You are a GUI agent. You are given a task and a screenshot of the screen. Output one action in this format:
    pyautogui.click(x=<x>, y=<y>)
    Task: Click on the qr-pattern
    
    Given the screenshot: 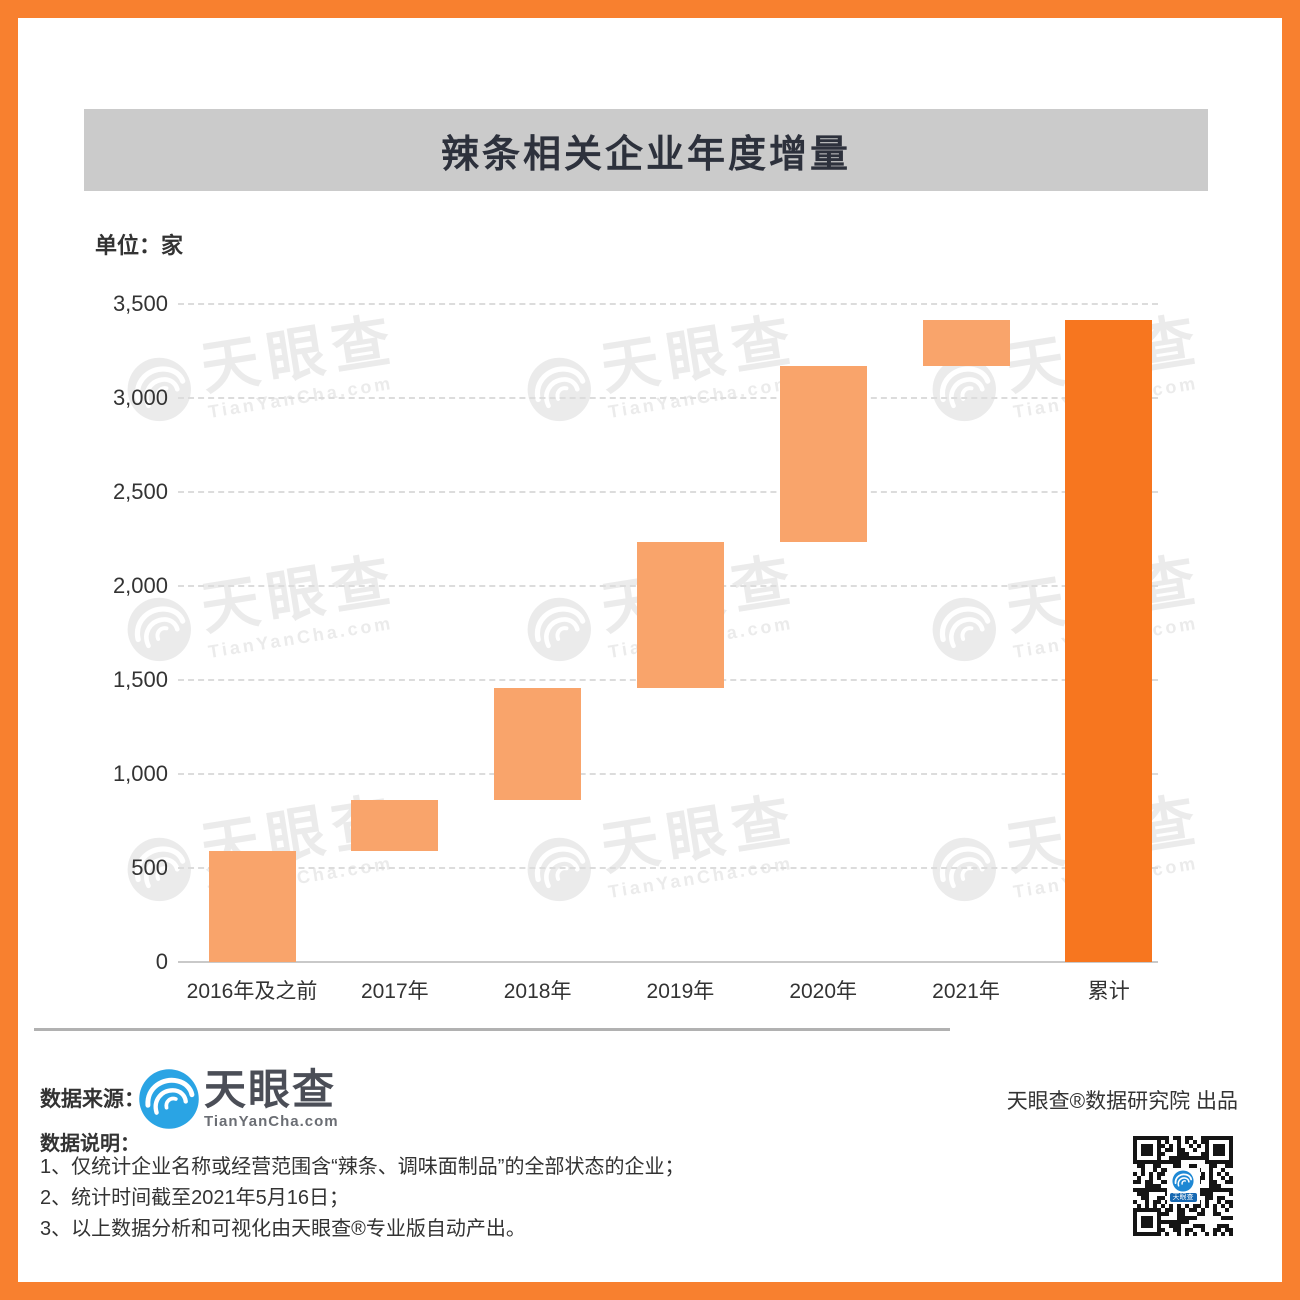 What is the action you would take?
    pyautogui.click(x=1183, y=1186)
    